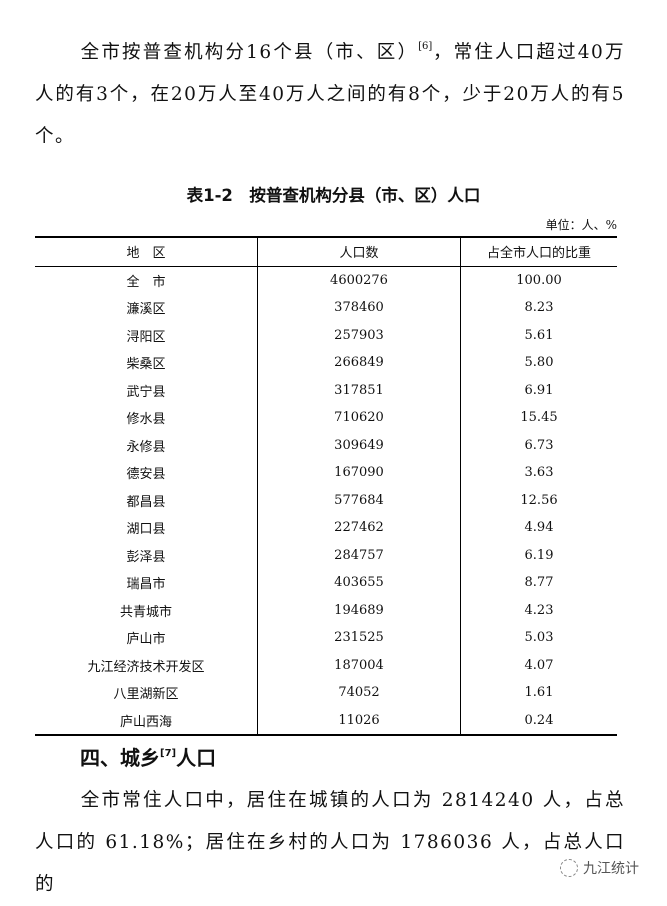  I want to click on footnote-ref: [7], so click(168, 753).